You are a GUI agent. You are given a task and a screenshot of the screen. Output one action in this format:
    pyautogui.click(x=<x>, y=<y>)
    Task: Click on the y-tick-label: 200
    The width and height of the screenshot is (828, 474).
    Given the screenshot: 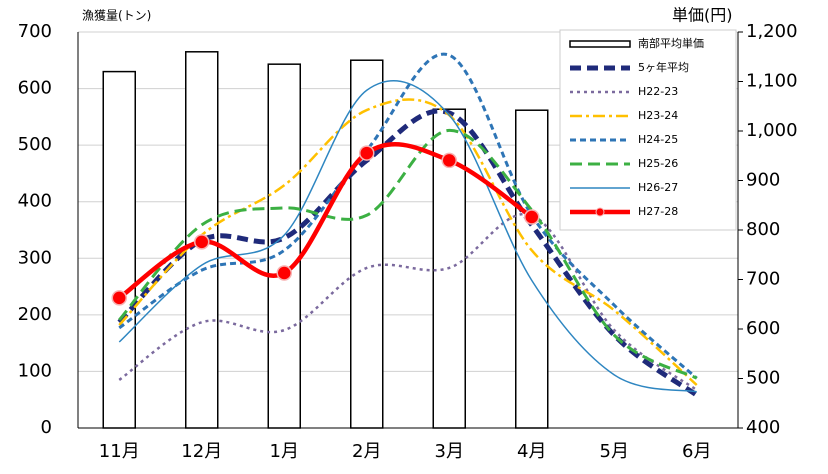 What is the action you would take?
    pyautogui.click(x=35, y=314)
    